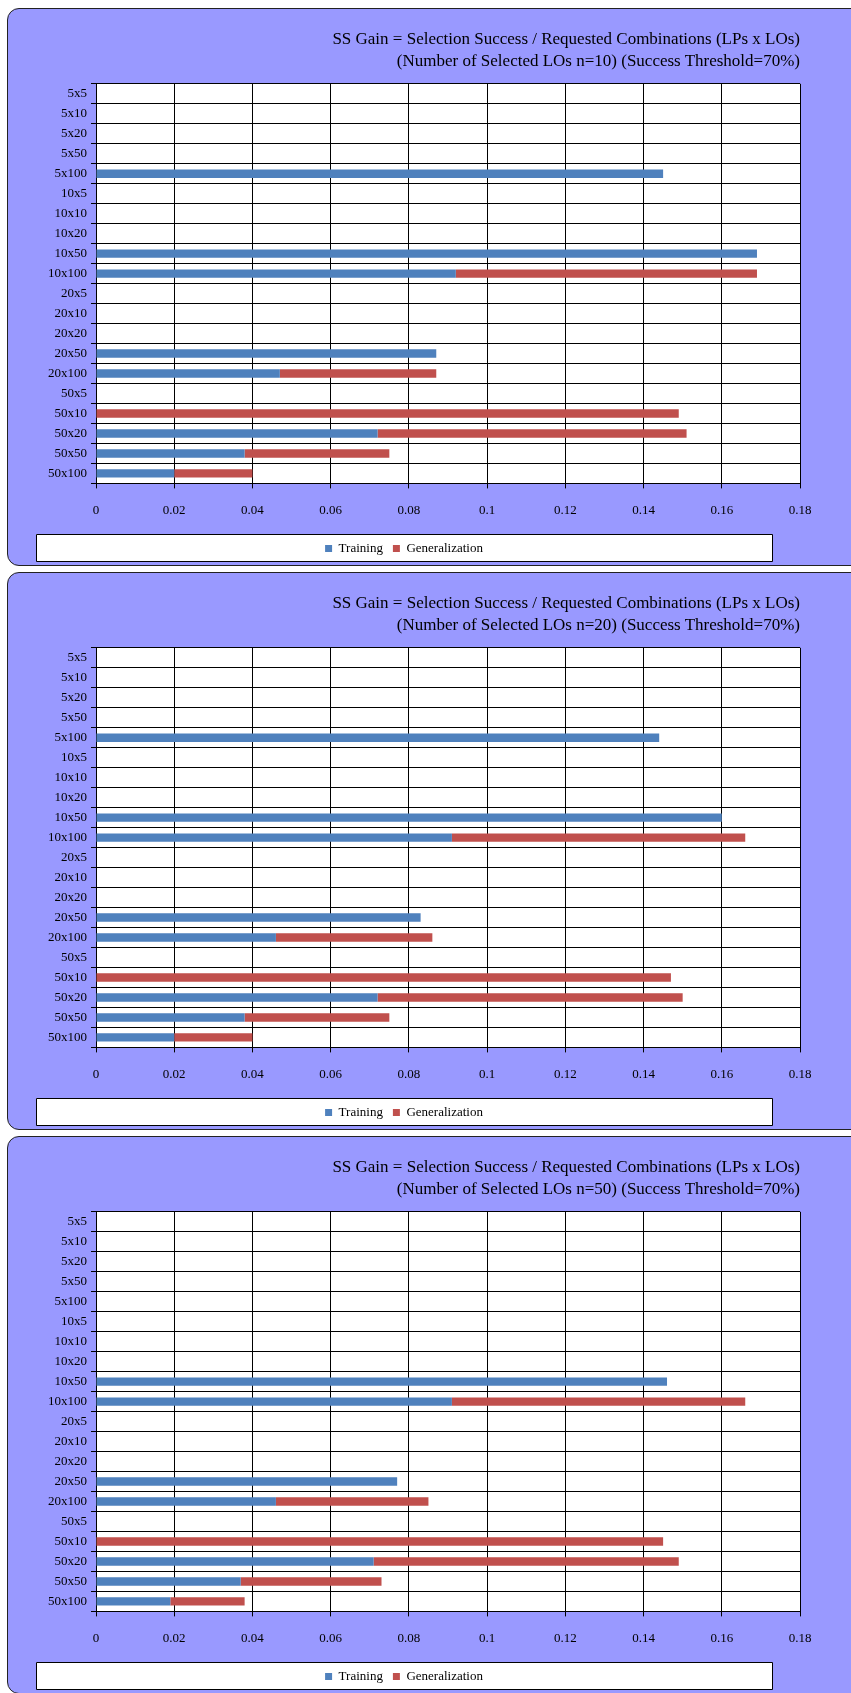 The image size is (851, 1693). Describe the element at coordinates (70, 976) in the screenshot. I see `y-tick-label: 50x10` at that location.